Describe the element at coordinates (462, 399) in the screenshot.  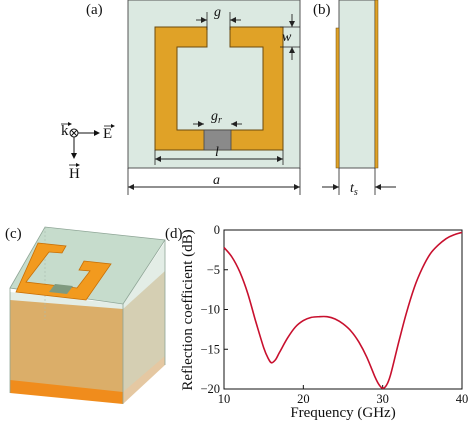
I see `x-tick-label: 40` at that location.